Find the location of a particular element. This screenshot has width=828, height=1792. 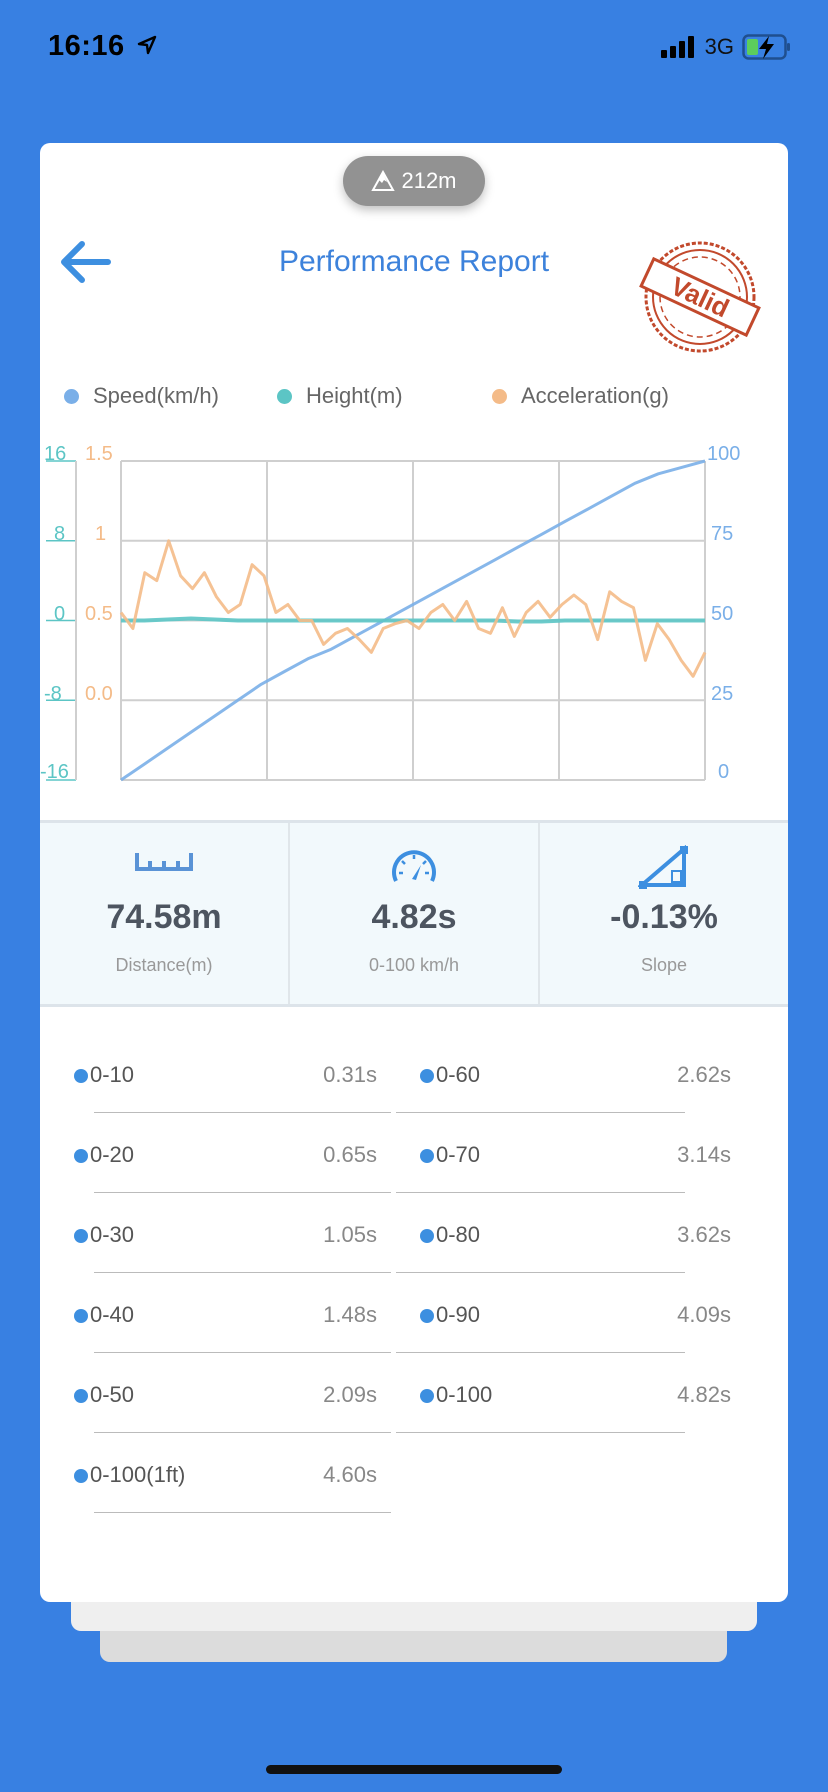

split-row: 0-50 2.09s is located at coordinates (232, 1404).